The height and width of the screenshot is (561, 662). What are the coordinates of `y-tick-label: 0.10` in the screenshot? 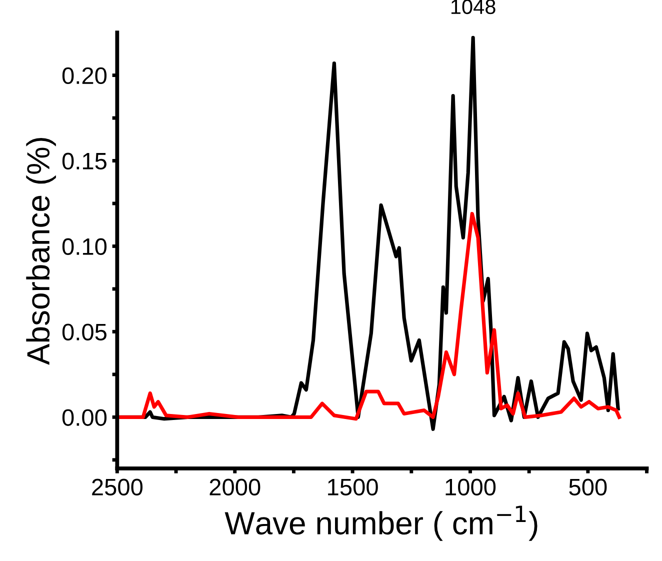 It's located at (84, 246).